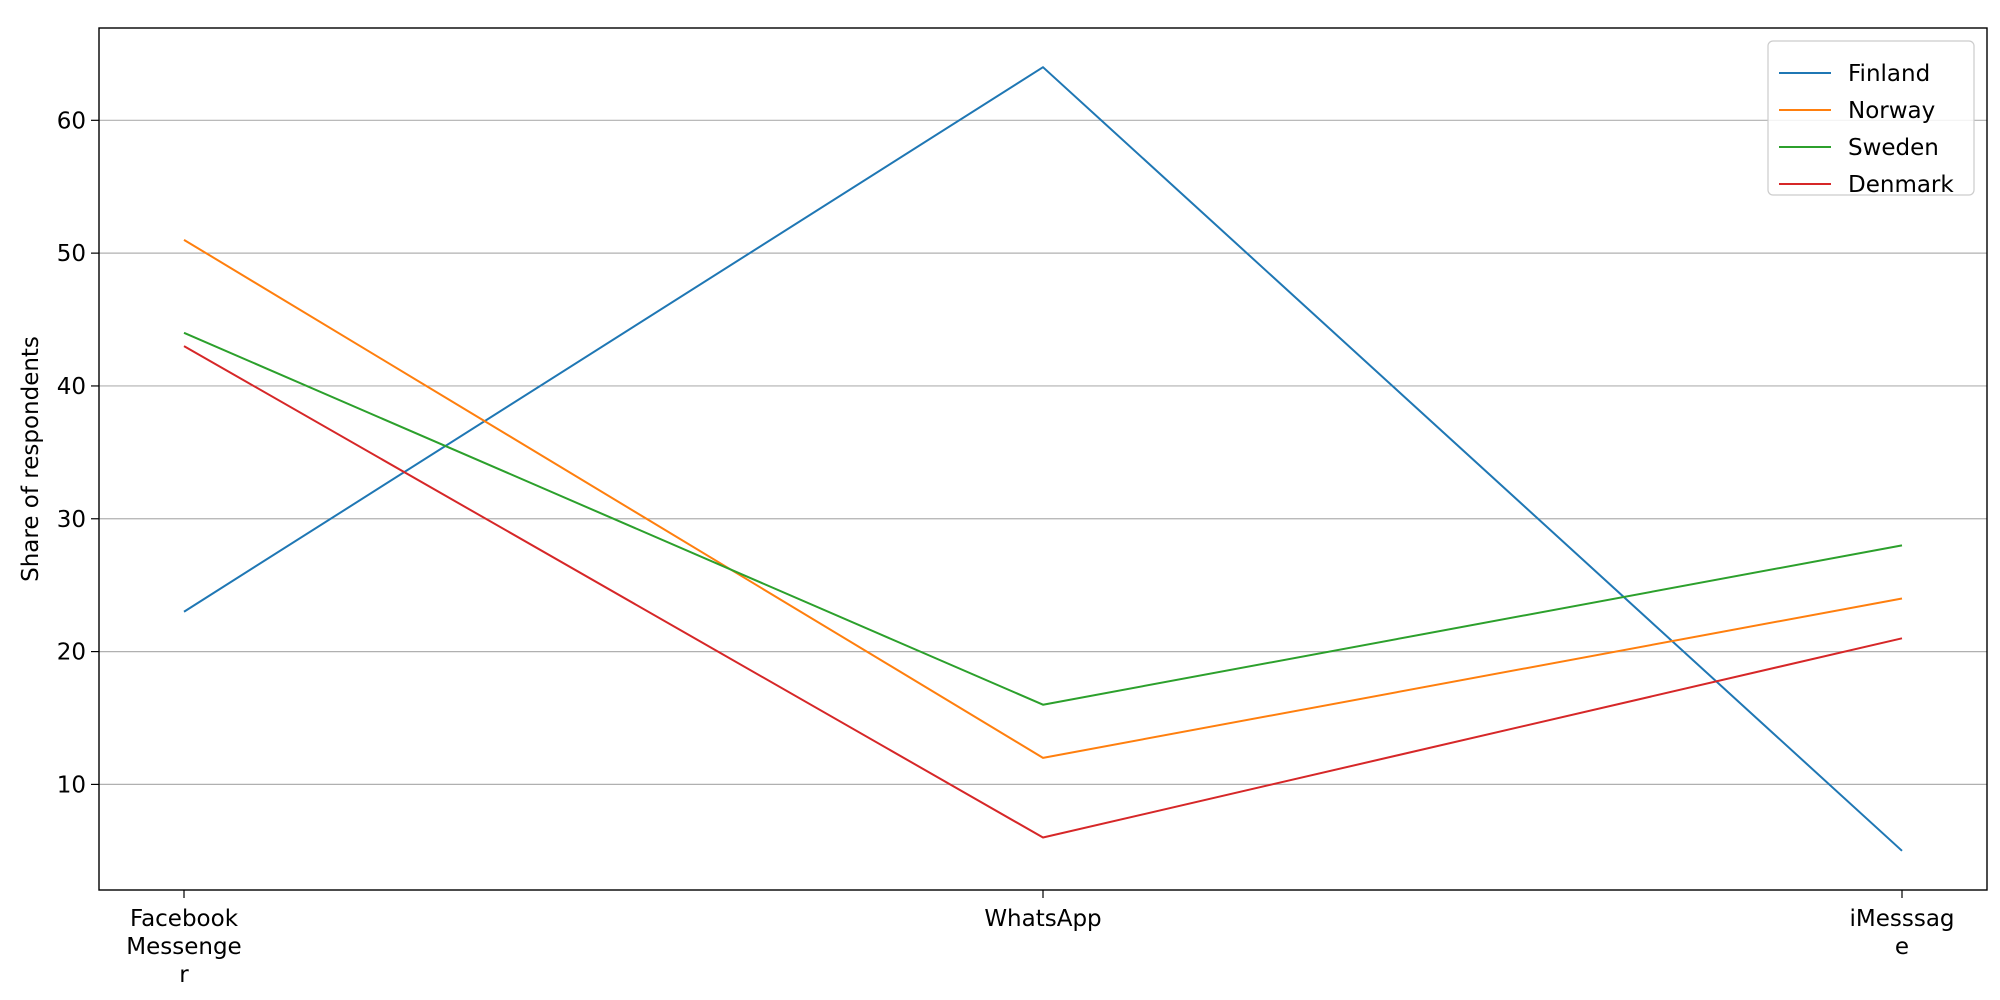  What do you see at coordinates (1893, 148) in the screenshot?
I see `legend-label: Sweden` at bounding box center [1893, 148].